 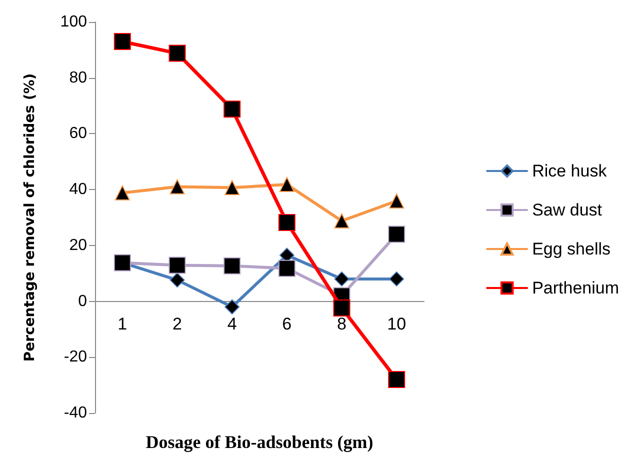 I want to click on legend-label: Rice husk, so click(x=570, y=171).